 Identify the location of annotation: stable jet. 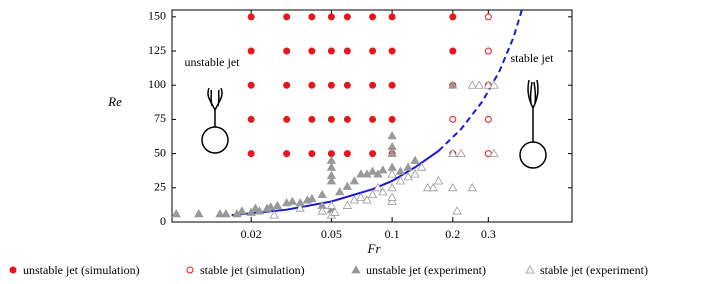
(533, 58).